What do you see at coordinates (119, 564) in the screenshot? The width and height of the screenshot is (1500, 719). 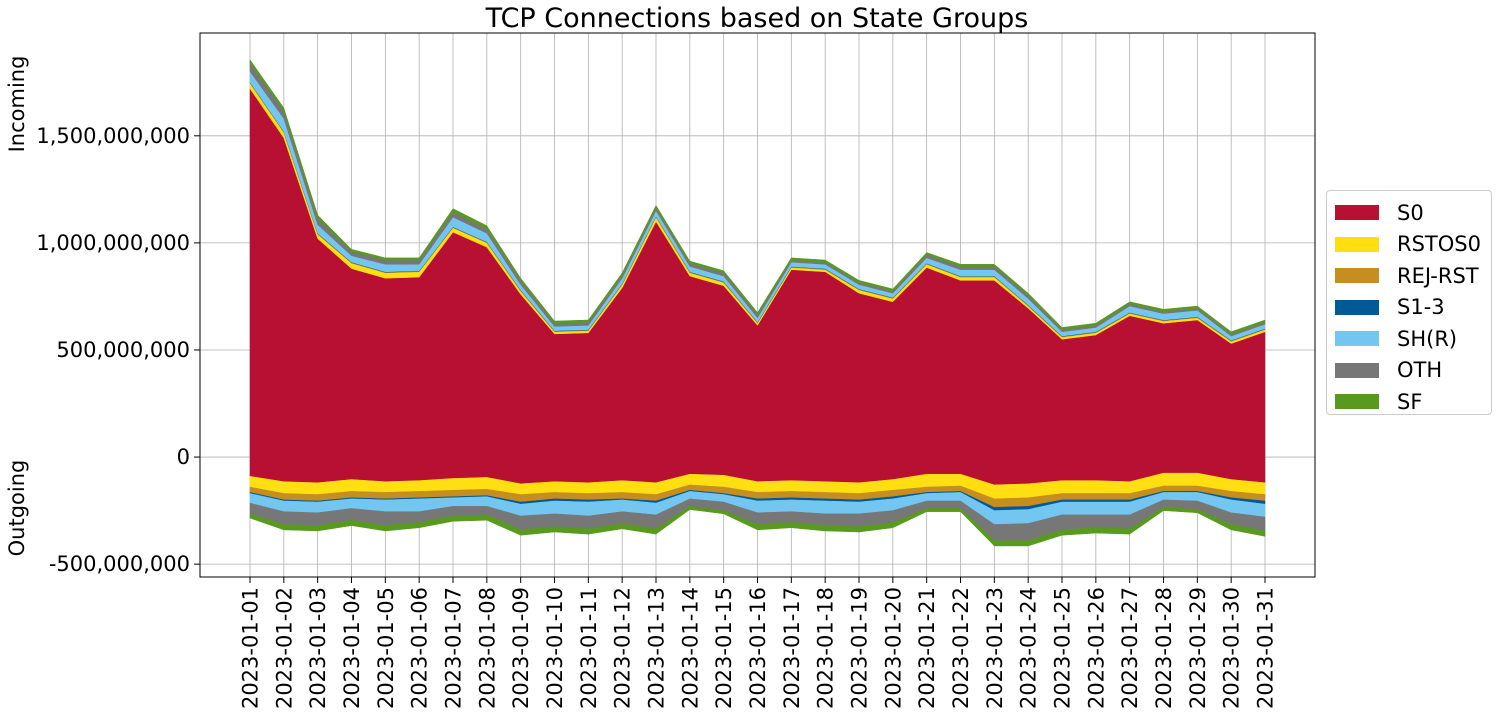 I see `y-tick-label: -500,000,000` at bounding box center [119, 564].